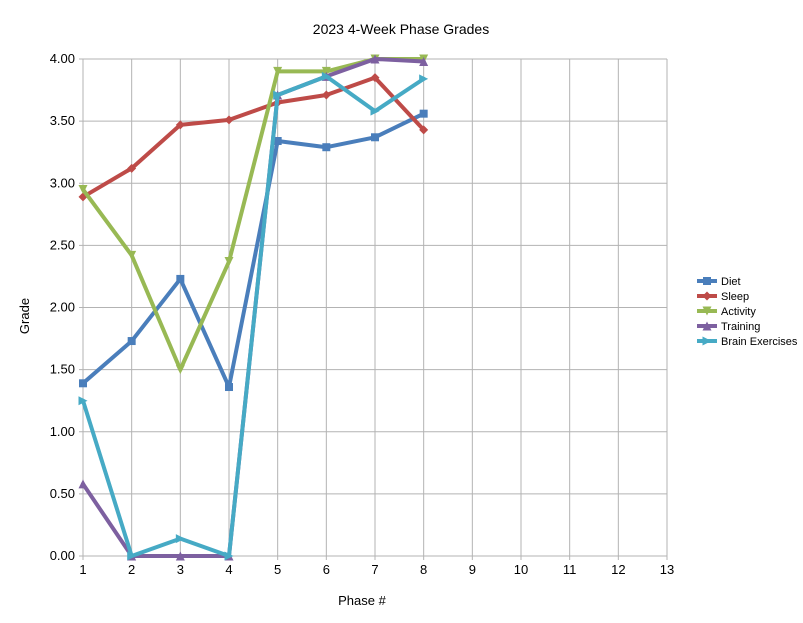 The width and height of the screenshot is (803, 623). What do you see at coordinates (401, 29) in the screenshot?
I see `chart-title: 2023 4-Week Phase Grades` at bounding box center [401, 29].